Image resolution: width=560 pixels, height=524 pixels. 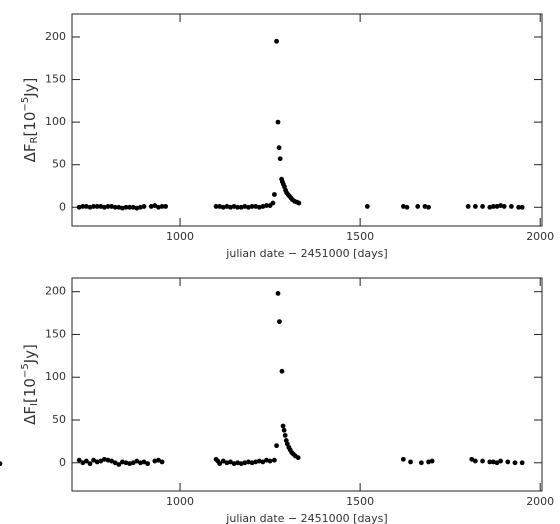 What do you see at coordinates (306, 253) in the screenshot?
I see `x-axis-label: julian date − 2451000 [days]` at bounding box center [306, 253].